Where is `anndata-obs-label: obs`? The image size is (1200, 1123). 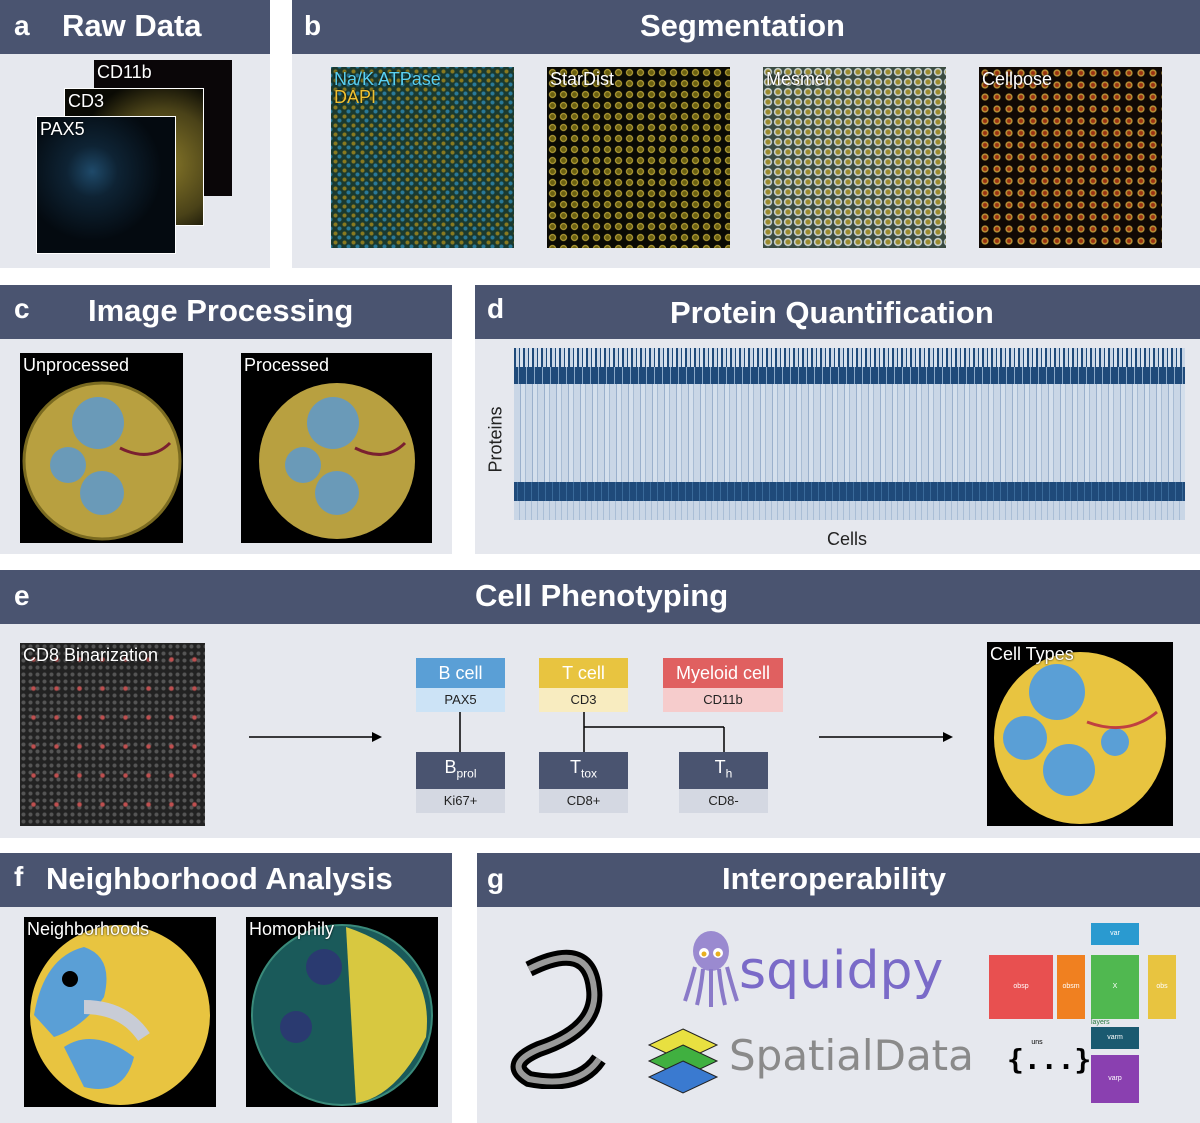
anndata-obs-label: obs is located at coordinates (1162, 986).